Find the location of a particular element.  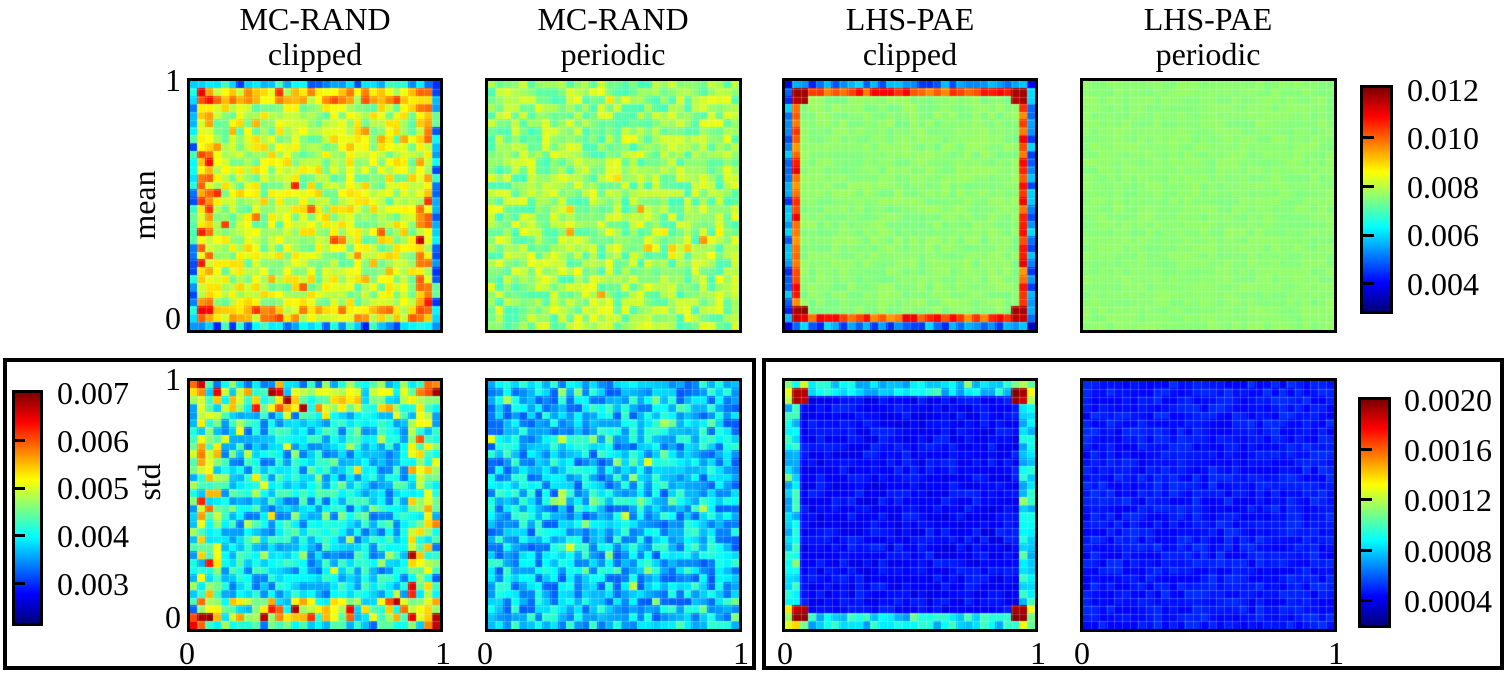

row-label-std: std is located at coordinates (149, 482).